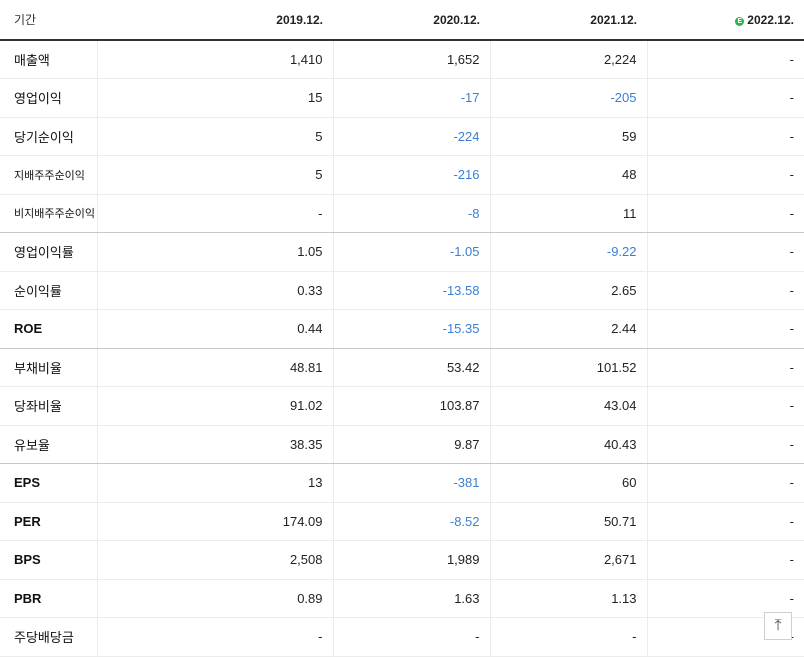  I want to click on table-cell: -216, so click(411, 175).